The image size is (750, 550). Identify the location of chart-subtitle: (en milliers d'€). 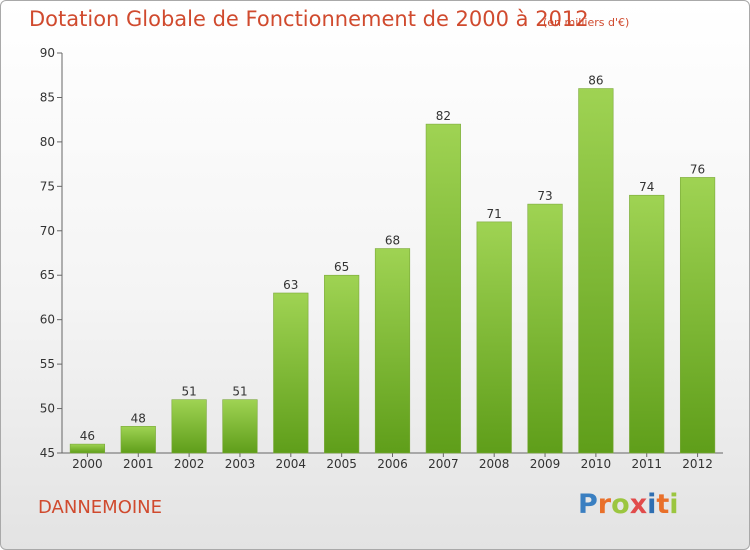
(586, 22).